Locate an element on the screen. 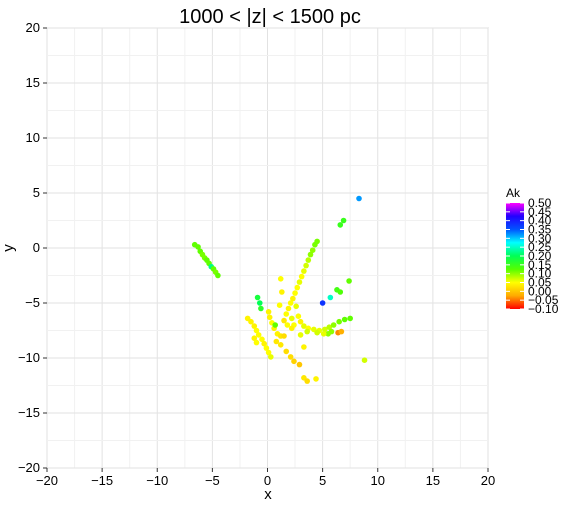 This screenshot has height=512, width=570. legend-tick-label: 0.45 is located at coordinates (540, 212).